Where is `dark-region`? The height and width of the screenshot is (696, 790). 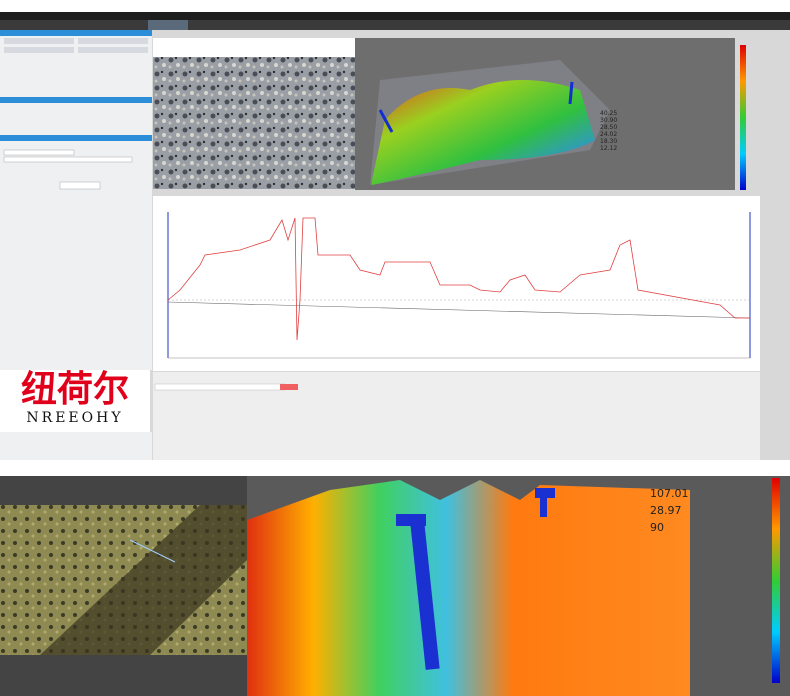
dark-region is located at coordinates (143, 580).